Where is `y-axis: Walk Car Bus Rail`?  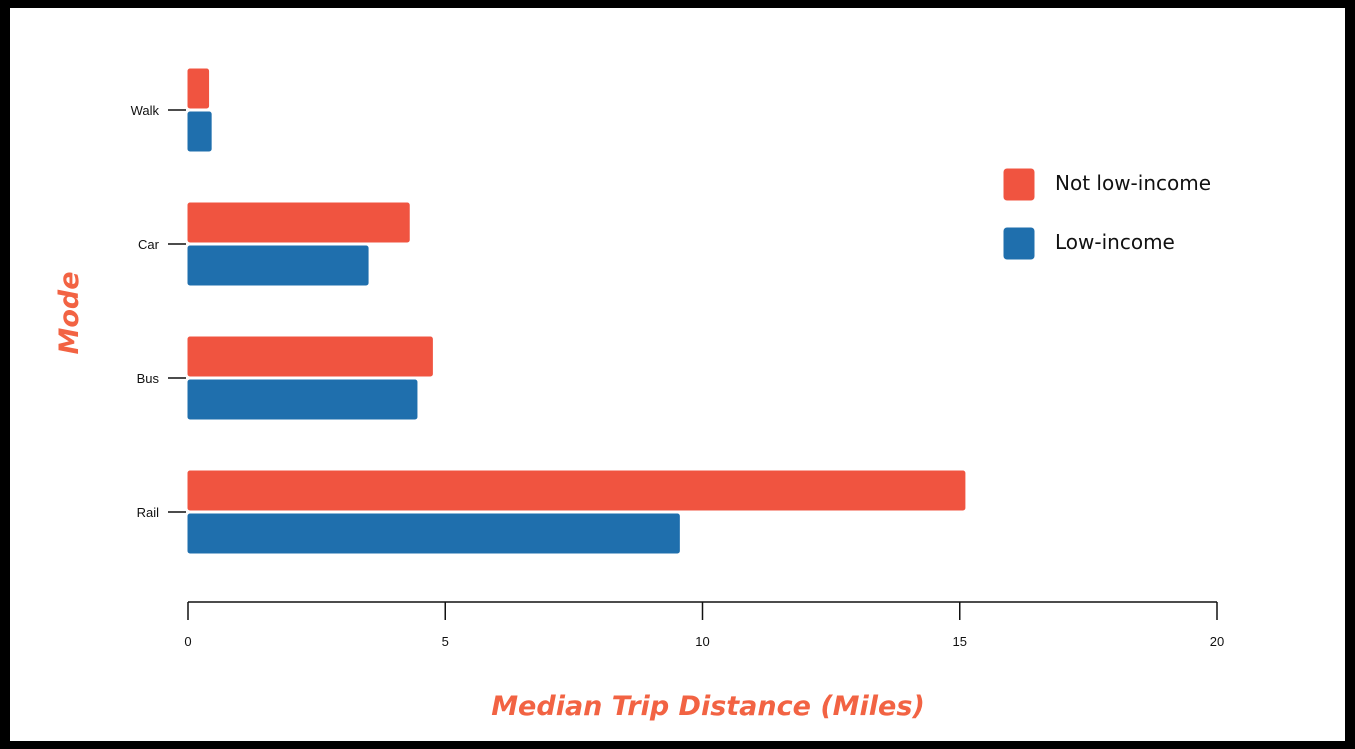 y-axis: Walk Car Bus Rail is located at coordinates (158, 311).